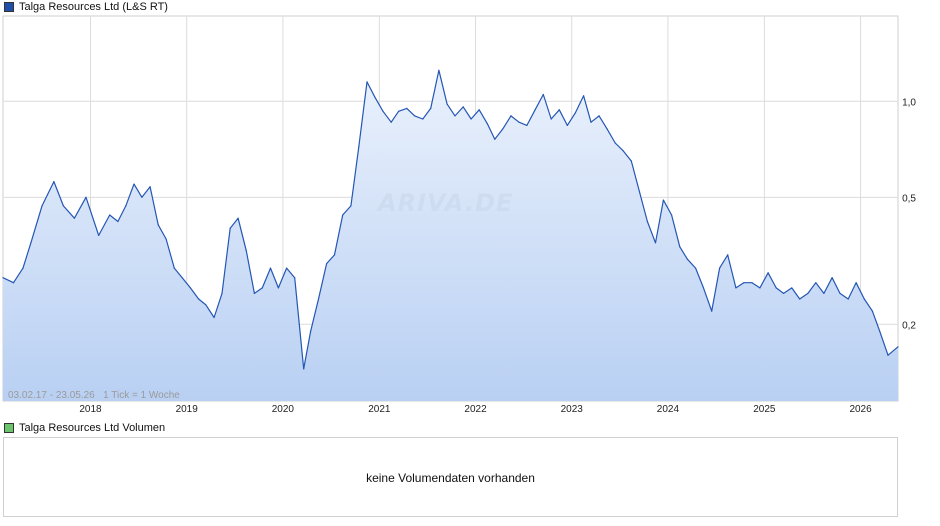  What do you see at coordinates (90, 409) in the screenshot?
I see `x-tick-label: 2018` at bounding box center [90, 409].